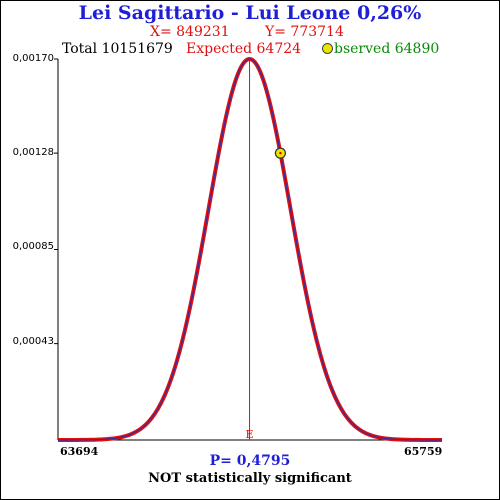 The height and width of the screenshot is (500, 500). Describe the element at coordinates (33, 58) in the screenshot. I see `y-tick-label: 0,00170` at that location.